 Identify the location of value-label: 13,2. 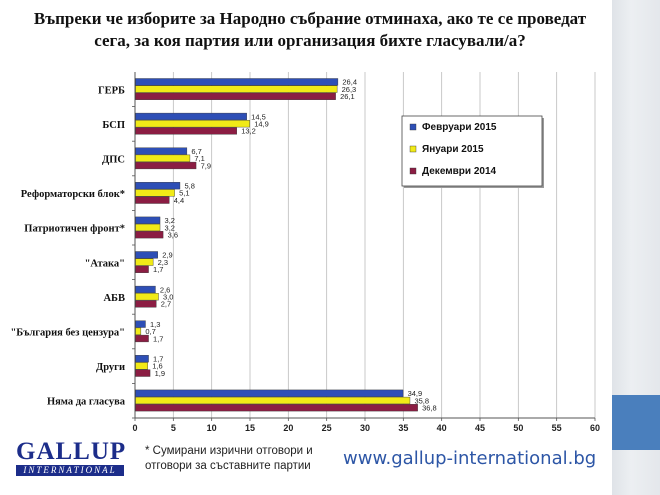
(248, 131).